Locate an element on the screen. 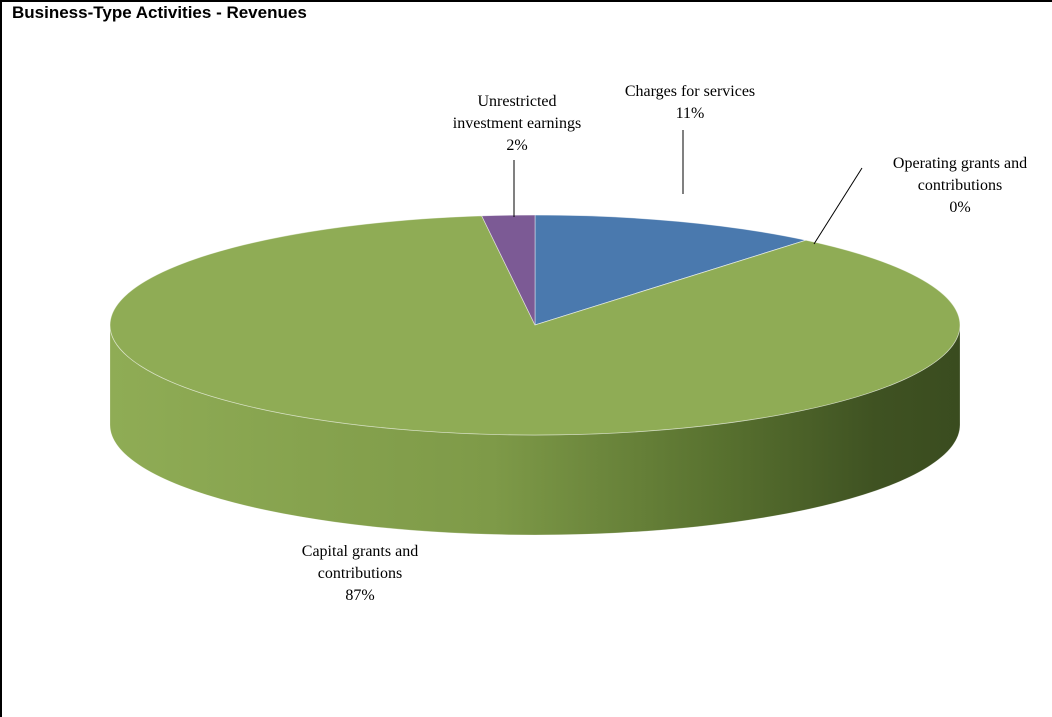  data-label-unrestricted-investment-earnings: Unrestricted investment earnings 2% is located at coordinates (517, 123).